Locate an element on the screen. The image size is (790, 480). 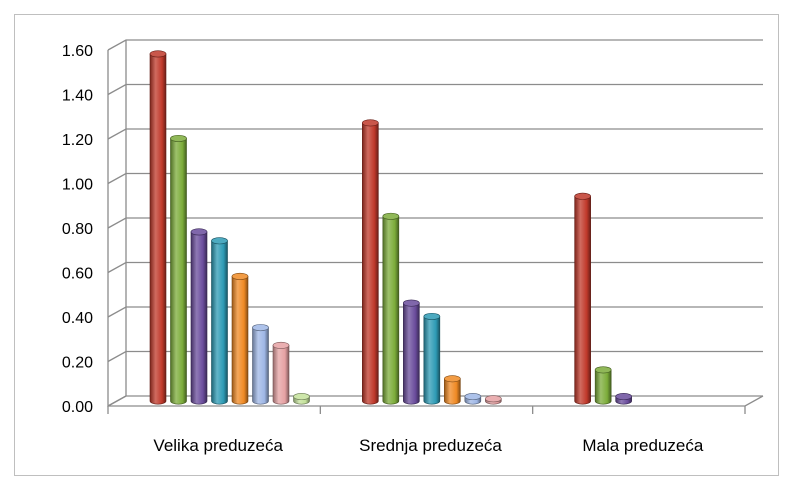
y-axis-tick-labels: 0.00 0.20 0.40 0.60 0.80 1.00 1.20 1.40 1.60 is located at coordinates (77, 229).